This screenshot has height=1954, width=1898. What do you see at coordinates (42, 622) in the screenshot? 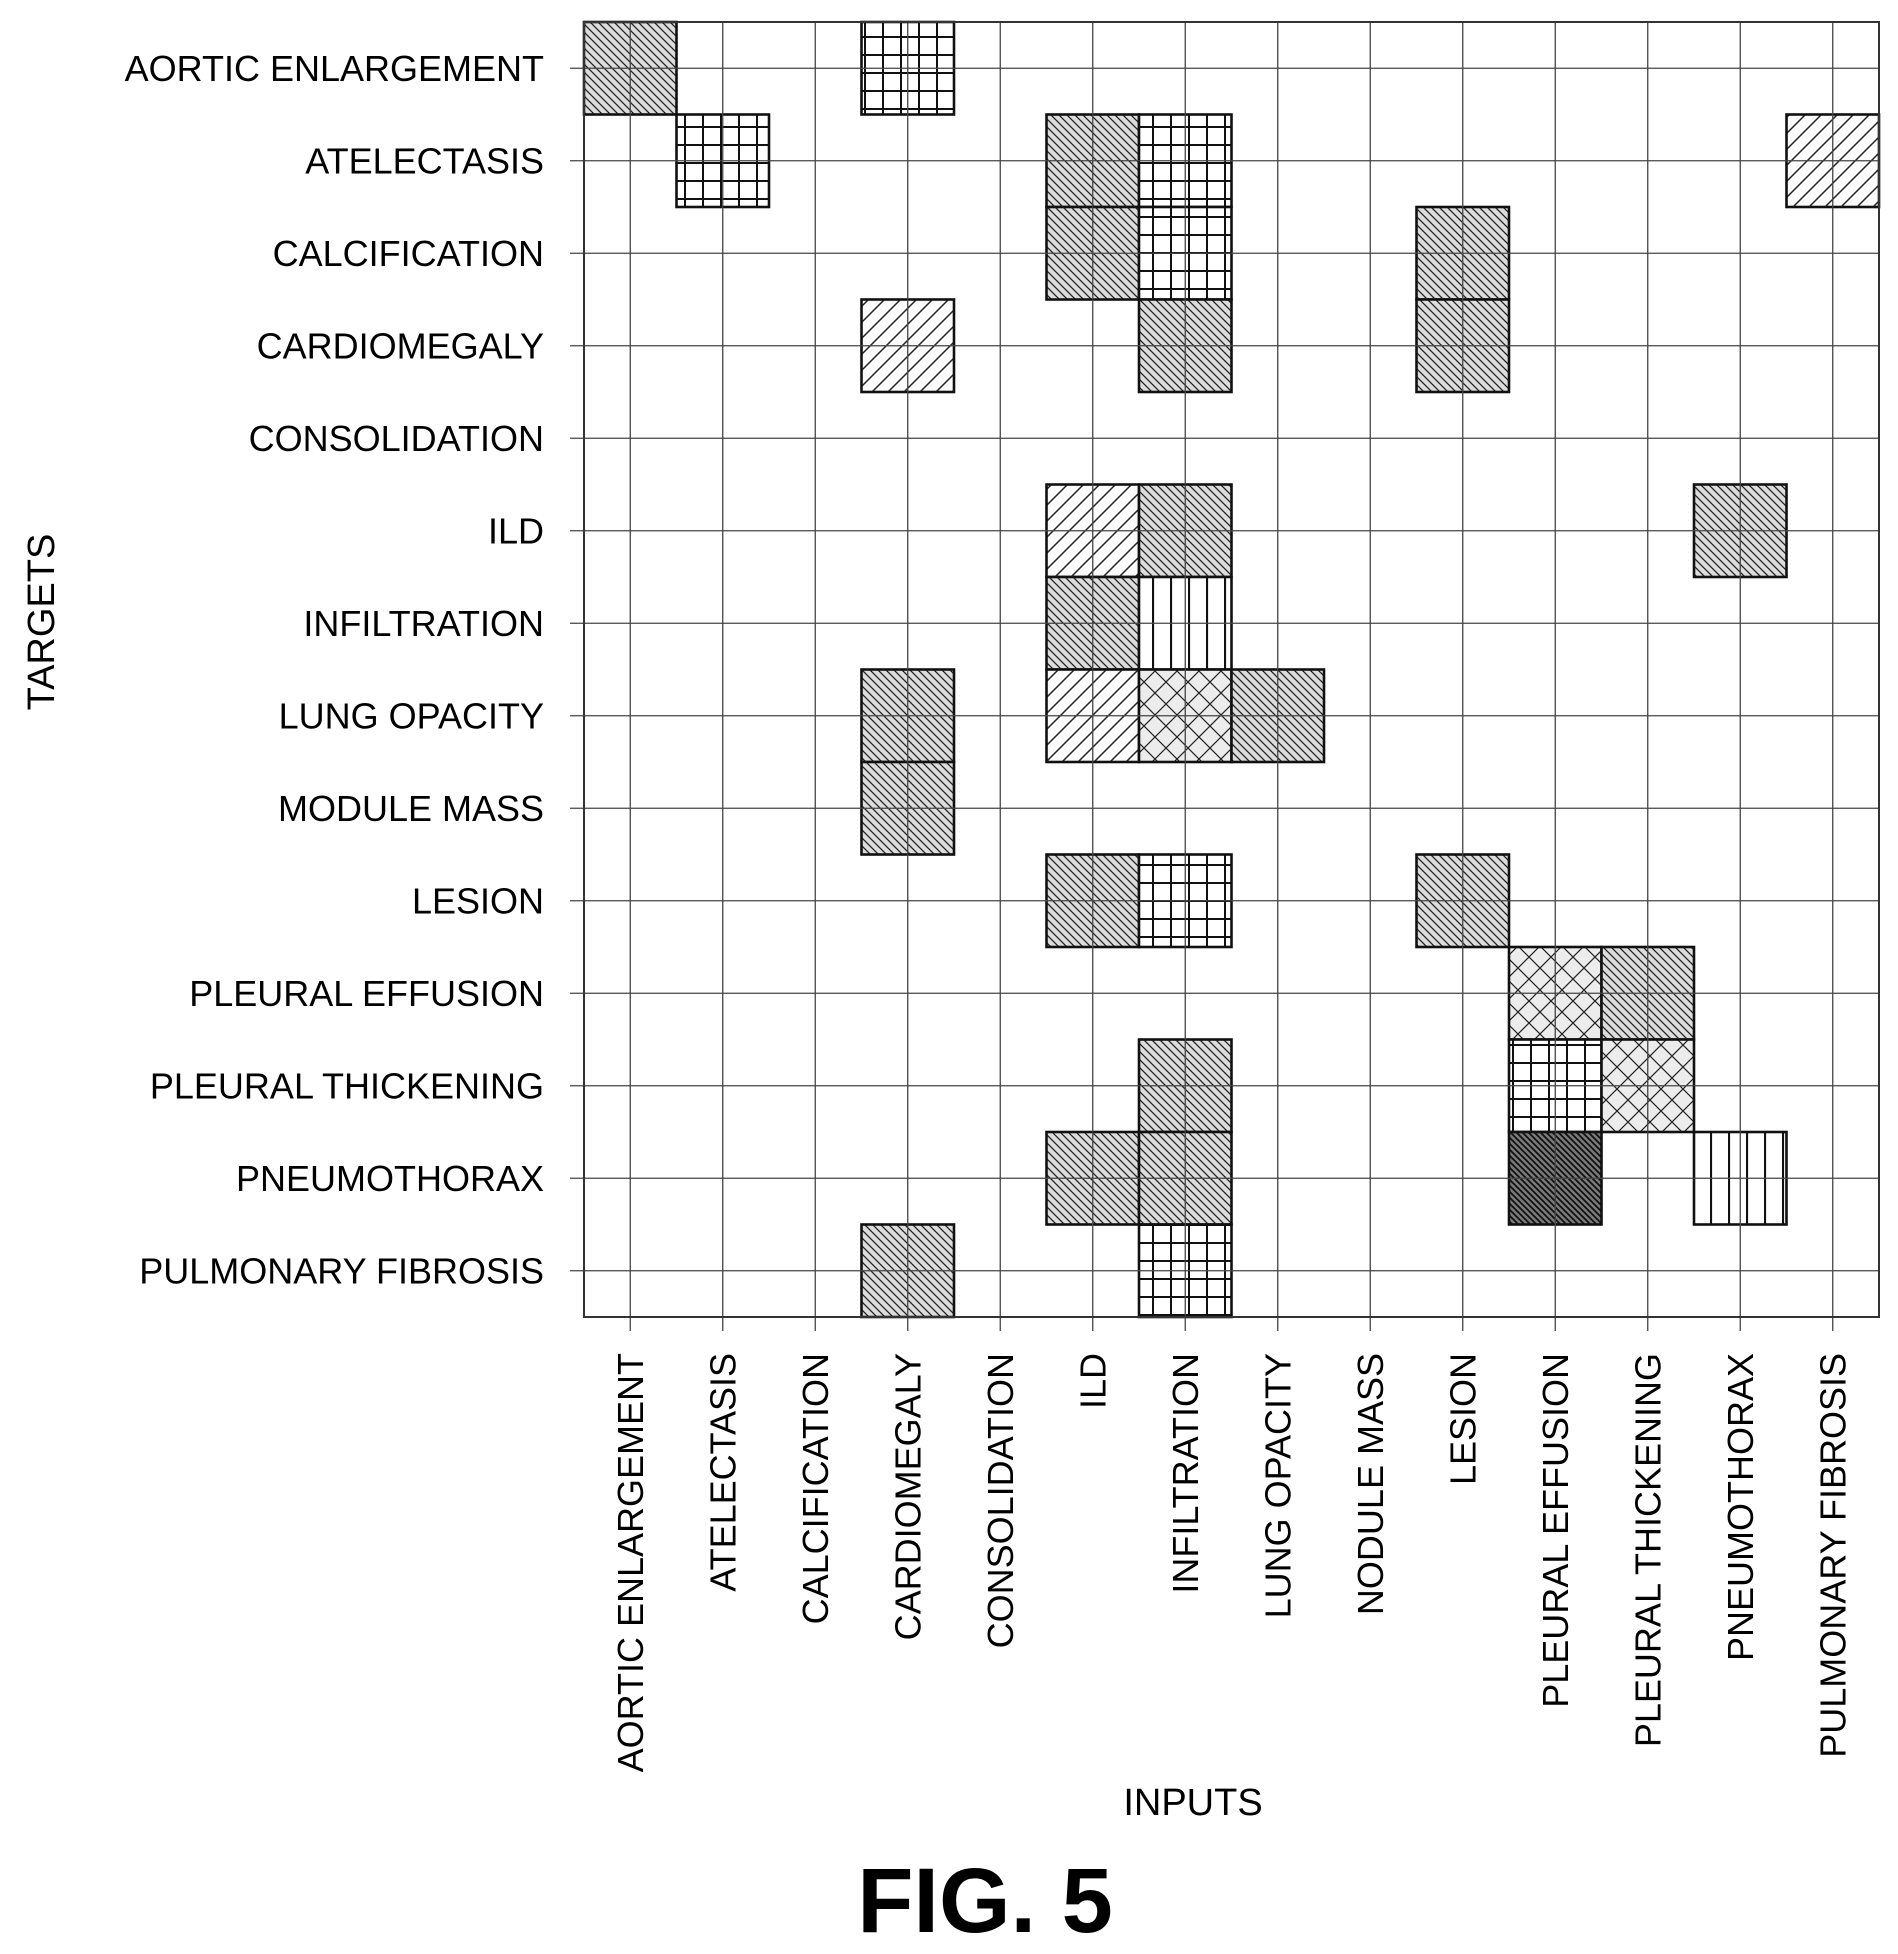
I see `y-axis-title: TARGETS` at bounding box center [42, 622].